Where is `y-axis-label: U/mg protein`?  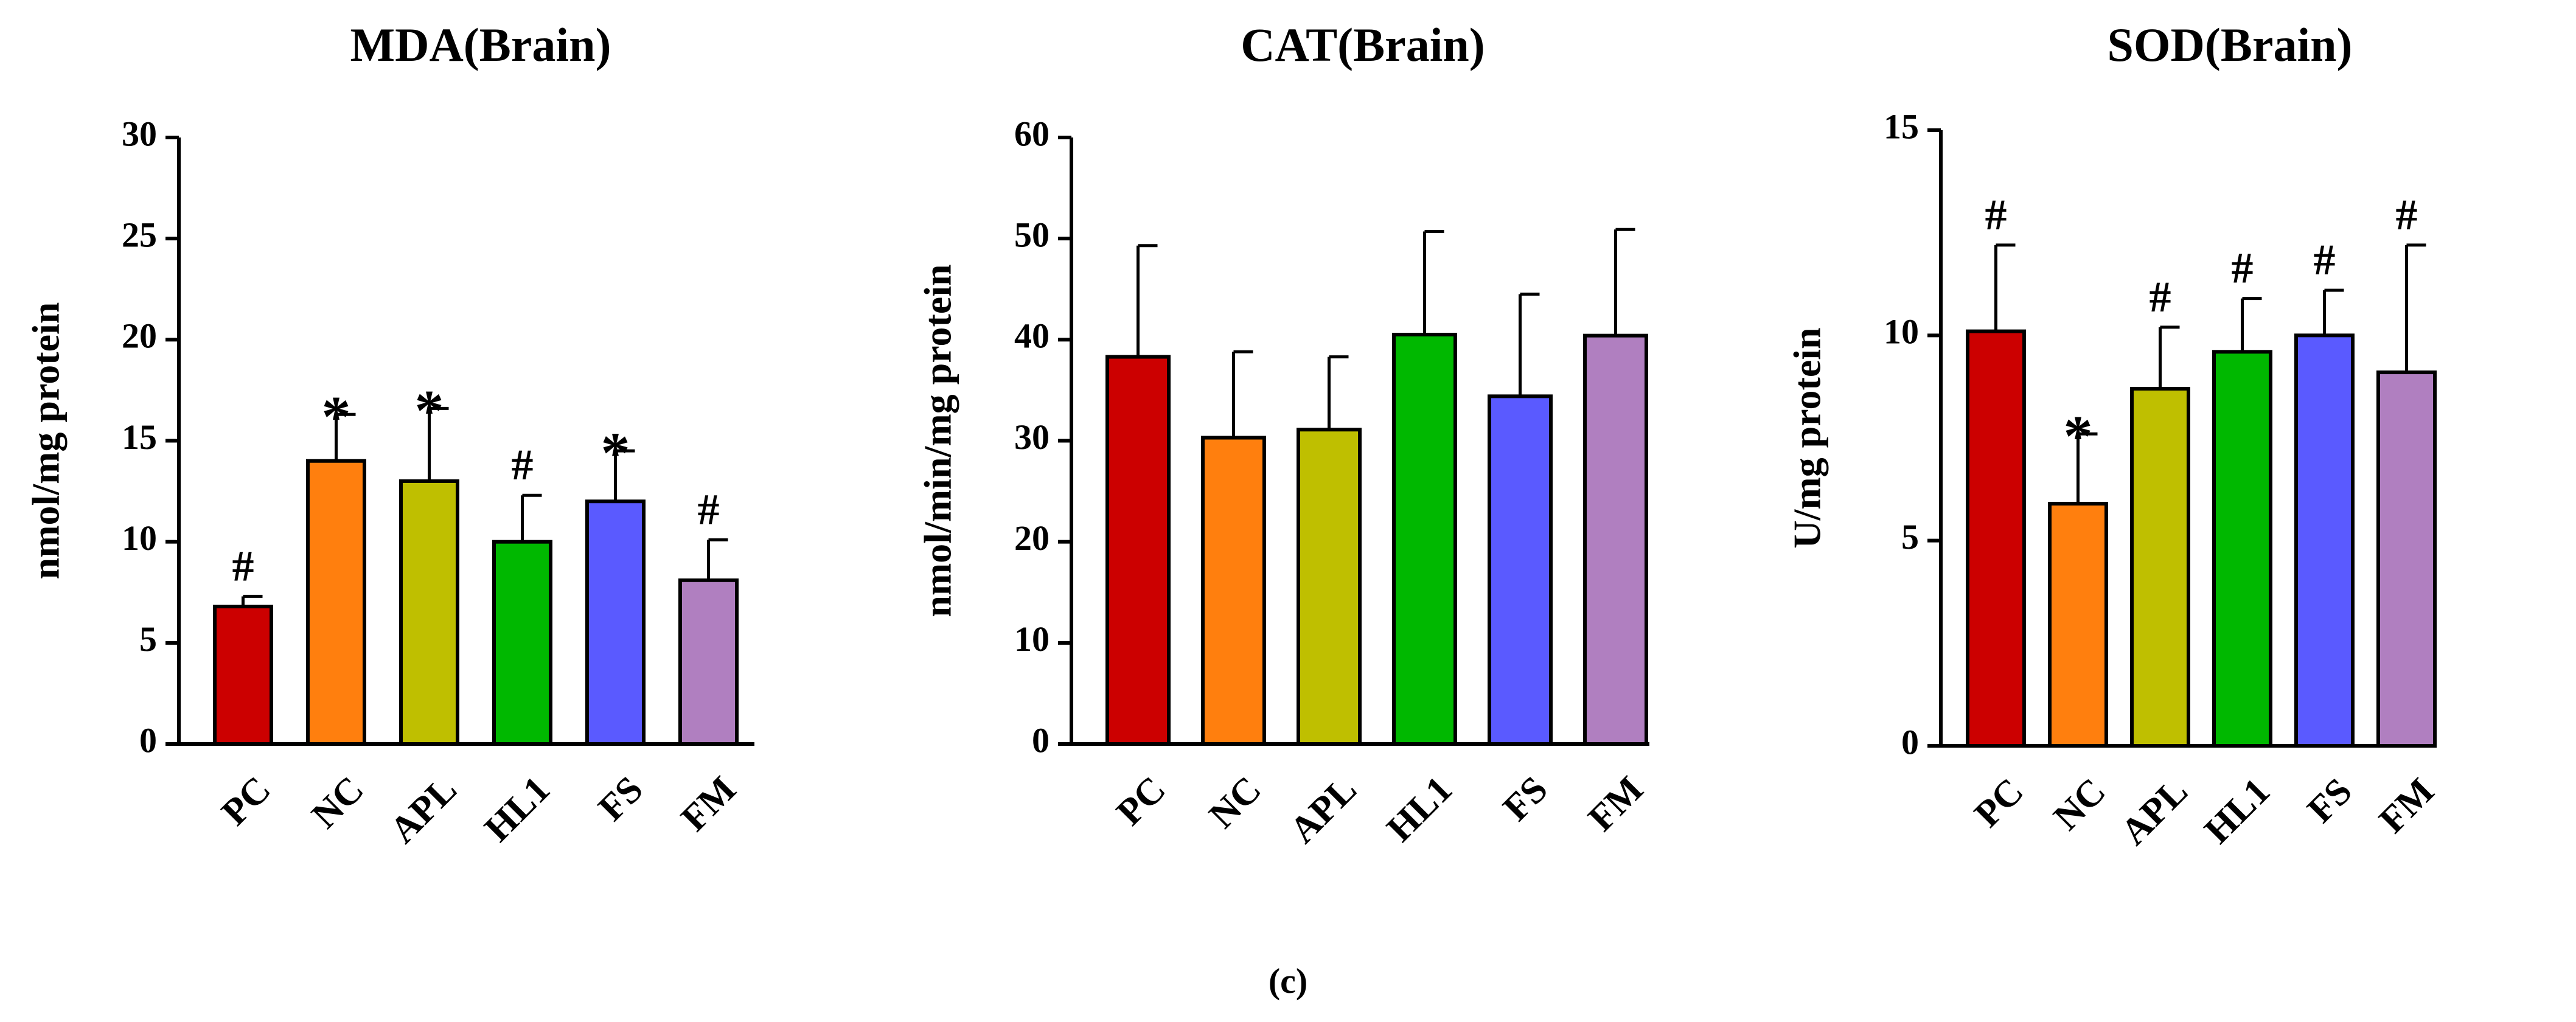
y-axis-label: U/mg protein is located at coordinates (1807, 437).